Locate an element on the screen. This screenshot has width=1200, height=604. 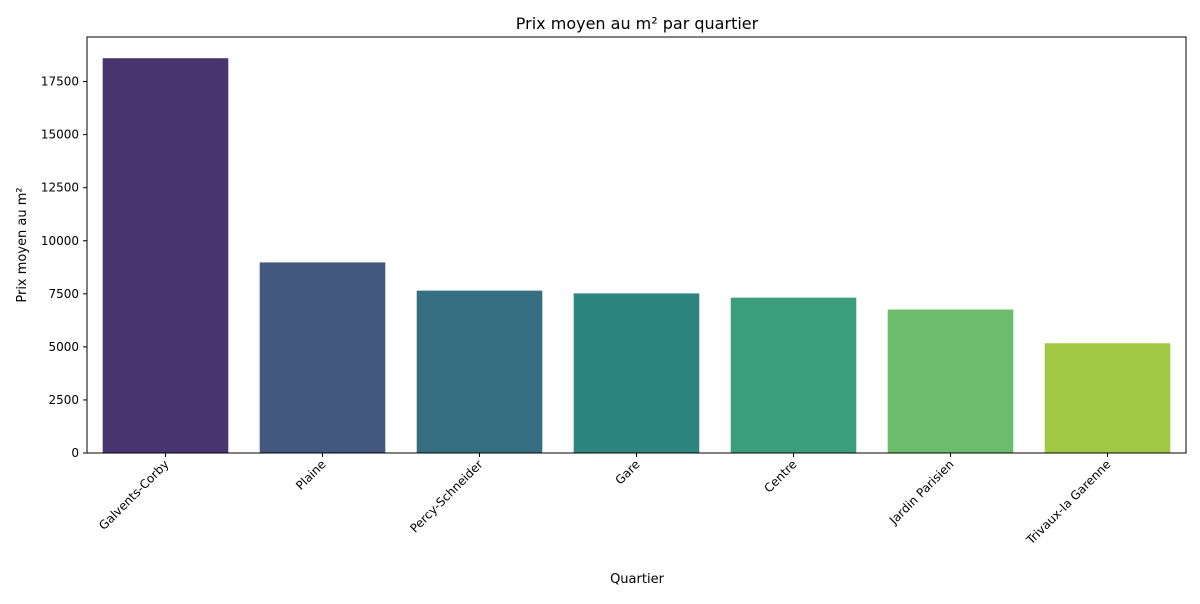
bar-centre is located at coordinates (793, 375).